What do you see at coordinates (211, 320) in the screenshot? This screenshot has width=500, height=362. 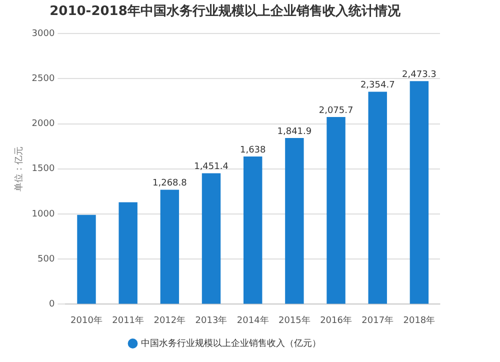 I see `x-tick-label: 2013年` at bounding box center [211, 320].